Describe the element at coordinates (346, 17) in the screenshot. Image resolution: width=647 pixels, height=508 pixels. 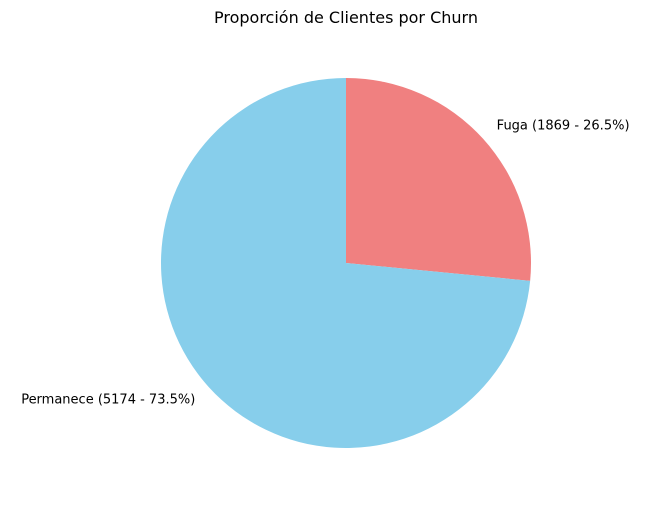
I see `chart-title: Proporción de Clientes por Churn` at that location.